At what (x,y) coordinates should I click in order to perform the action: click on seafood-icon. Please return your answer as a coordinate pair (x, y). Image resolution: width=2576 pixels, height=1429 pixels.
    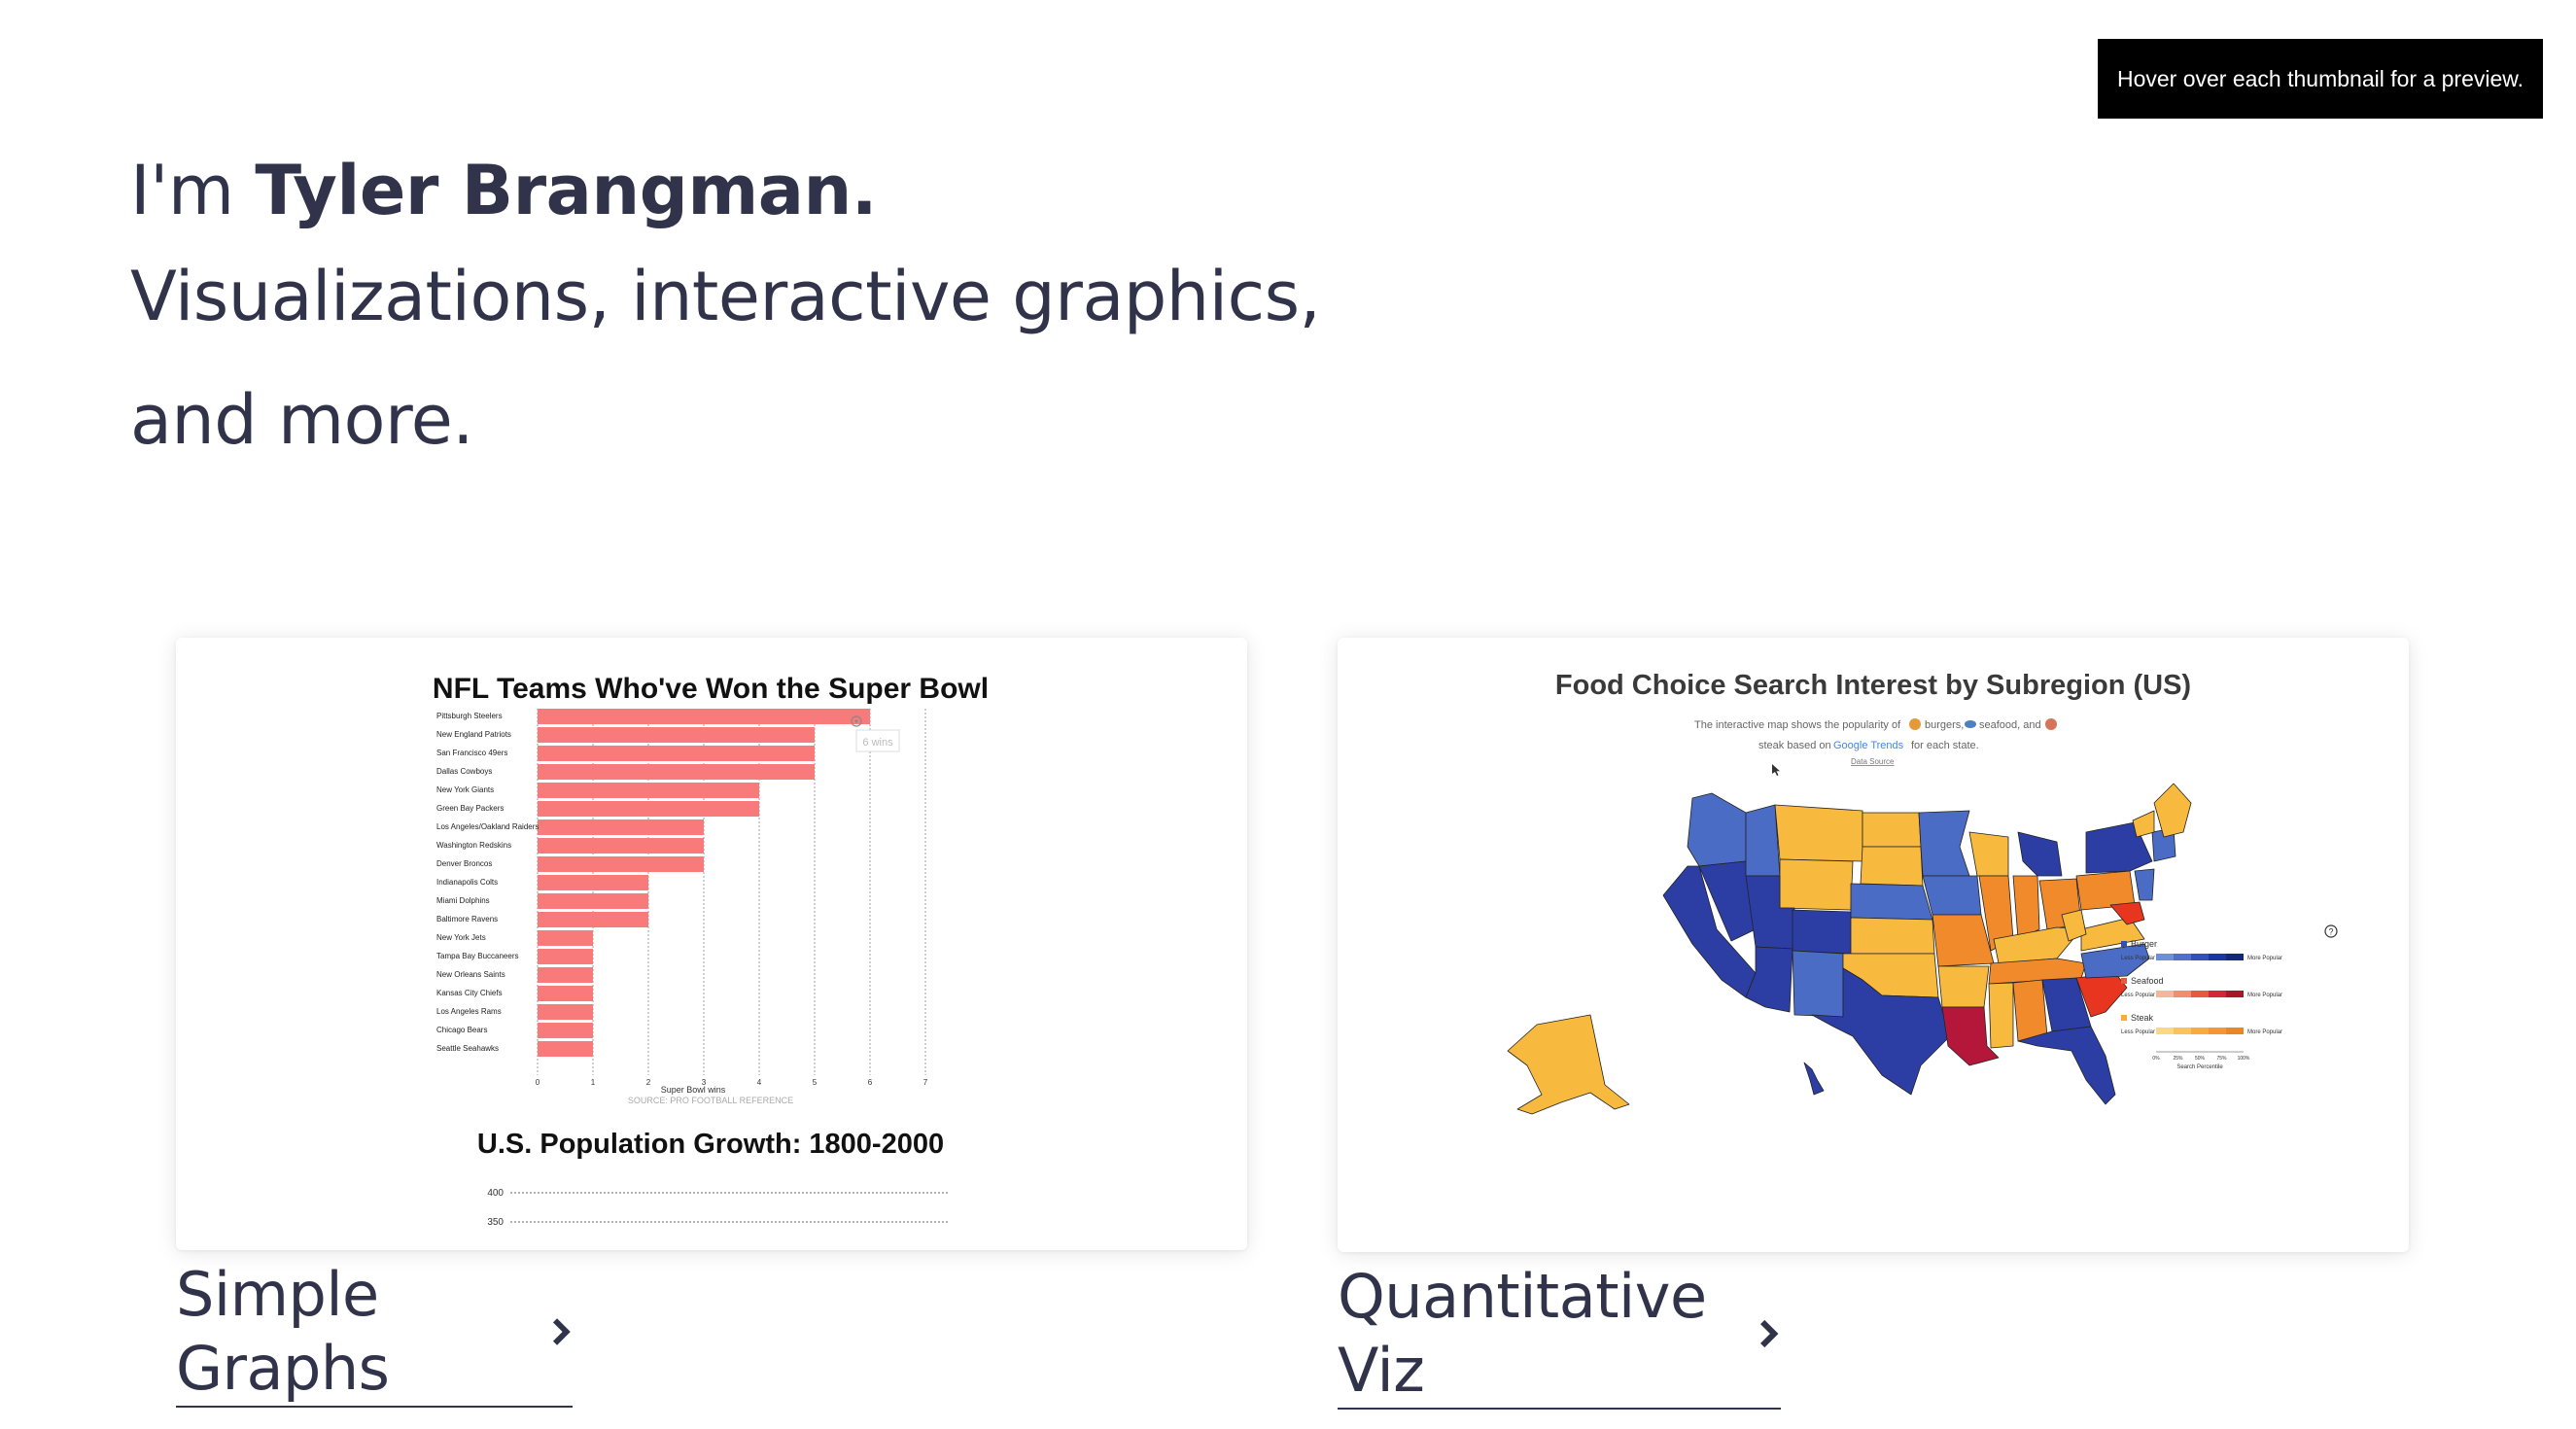
    Looking at the image, I should click on (1970, 724).